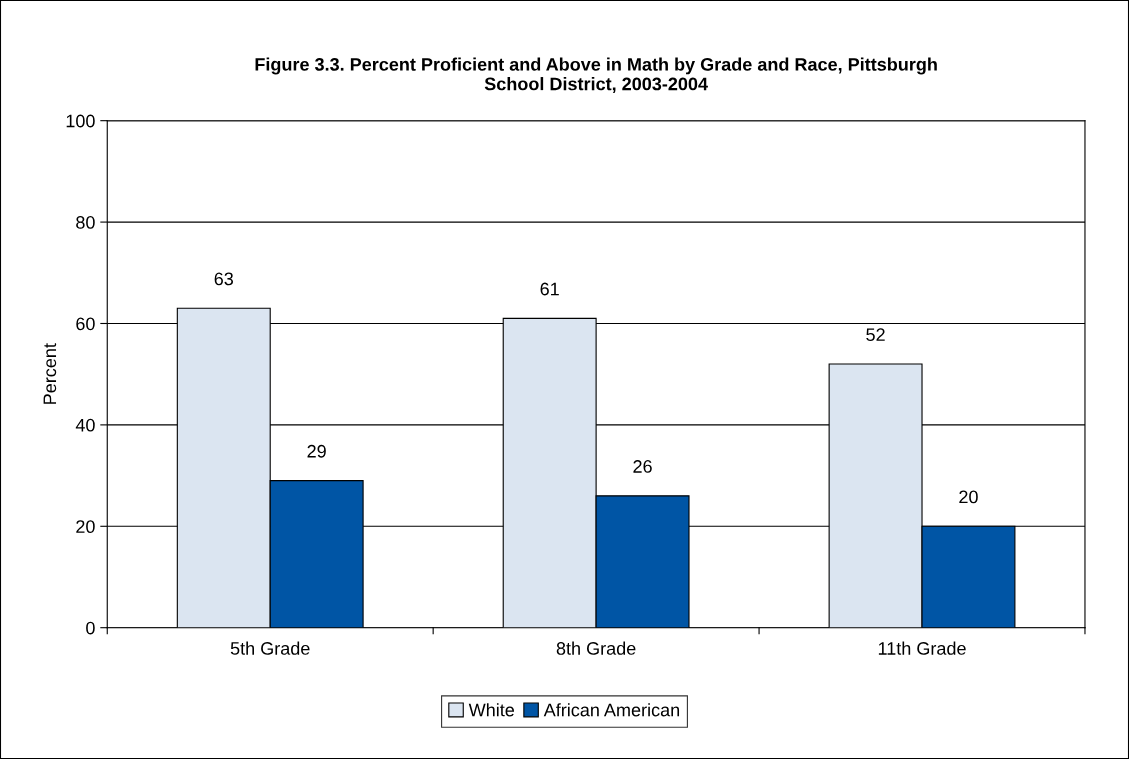 This screenshot has width=1129, height=759. What do you see at coordinates (50, 373) in the screenshot?
I see `y-axis-title: Percent` at bounding box center [50, 373].